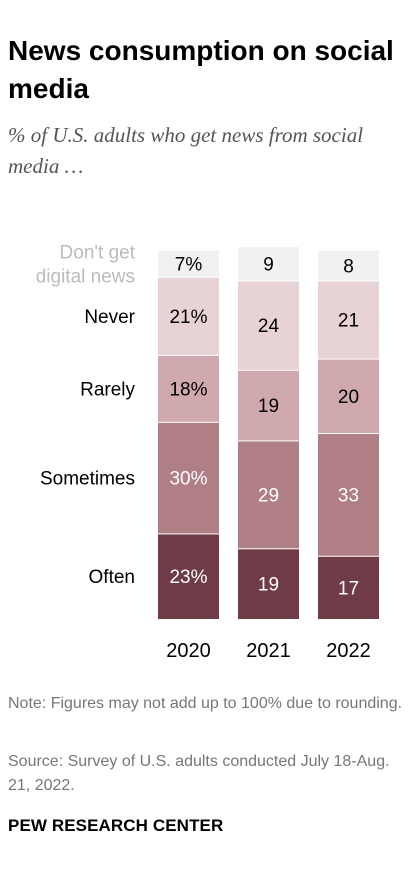 Image resolution: width=420 pixels, height=880 pixels. What do you see at coordinates (112, 577) in the screenshot?
I see `legend-label: Often` at bounding box center [112, 577].